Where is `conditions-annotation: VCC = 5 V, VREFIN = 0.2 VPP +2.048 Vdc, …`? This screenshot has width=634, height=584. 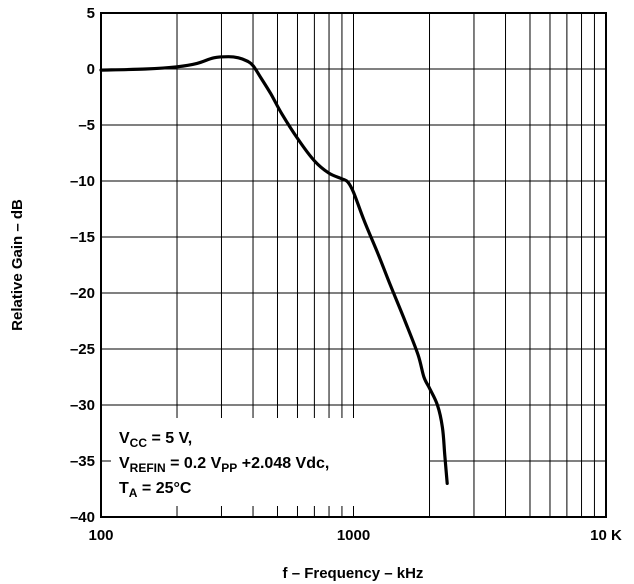 conditions-annotation: VCC = 5 V, VREFIN = 0.2 VPP +2.048 Vdc, … is located at coordinates (270, 462).